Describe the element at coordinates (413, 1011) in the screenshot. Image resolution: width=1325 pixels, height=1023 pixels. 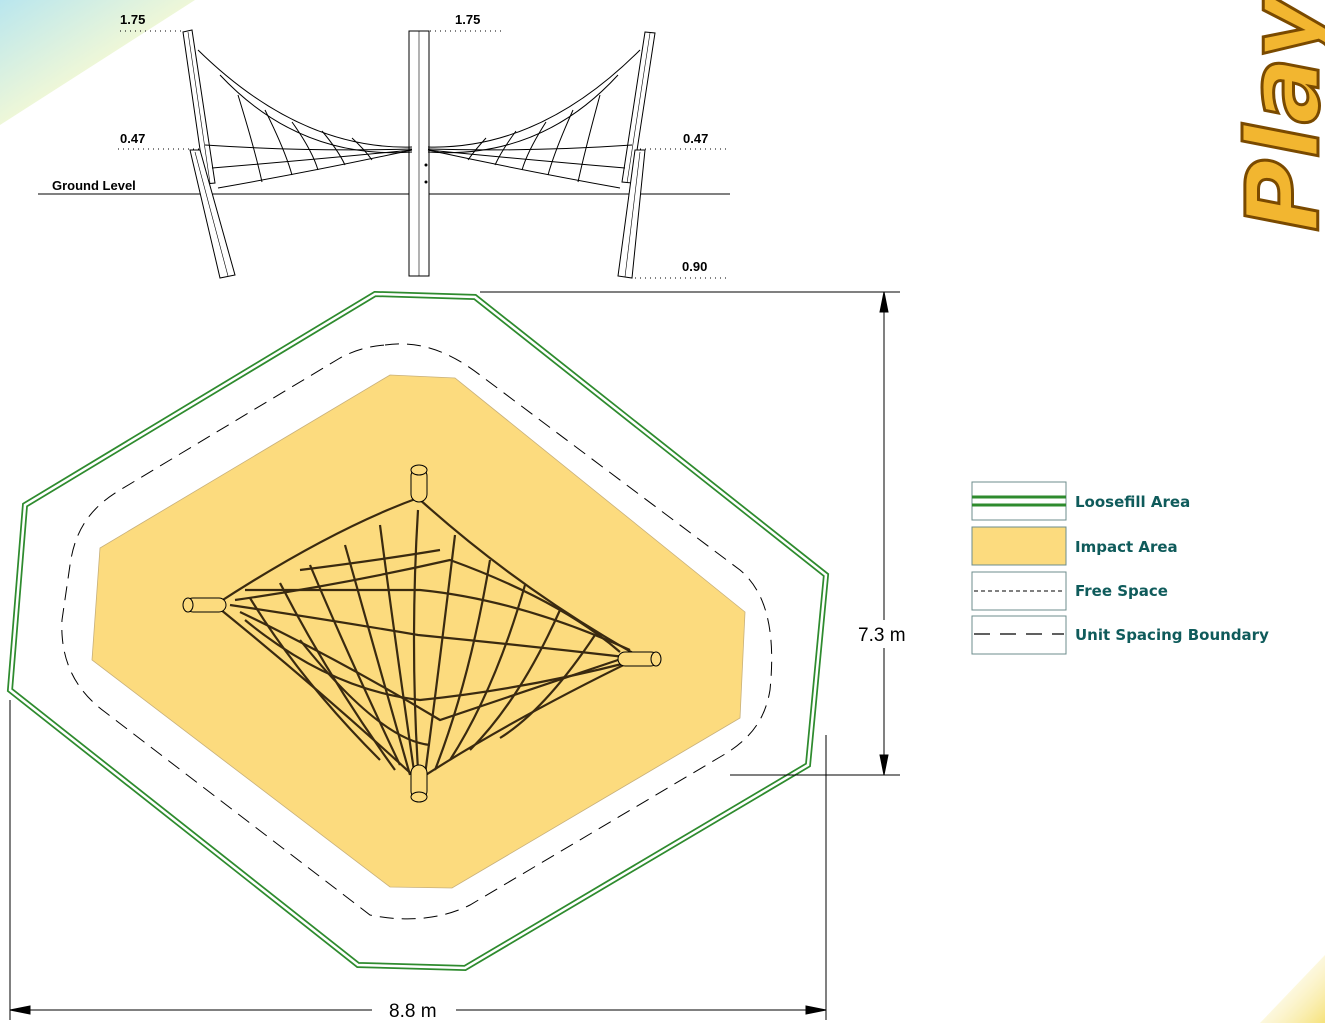
I see `width-dimension-label: 8.8 m` at that location.